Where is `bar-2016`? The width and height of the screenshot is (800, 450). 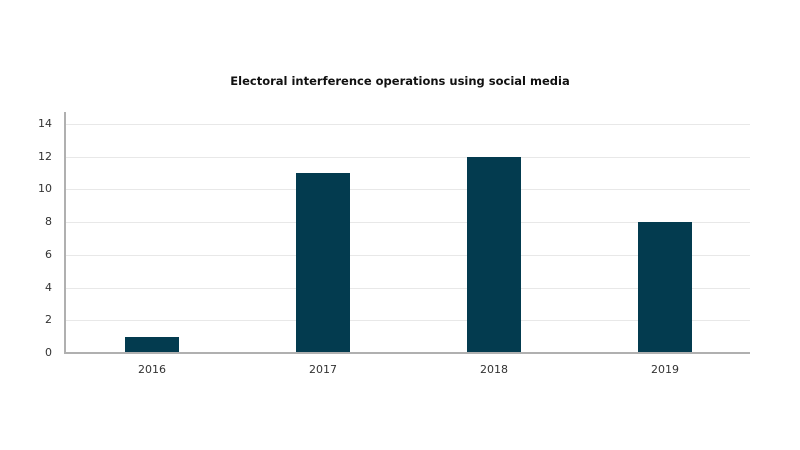 bar-2016 is located at coordinates (152, 345).